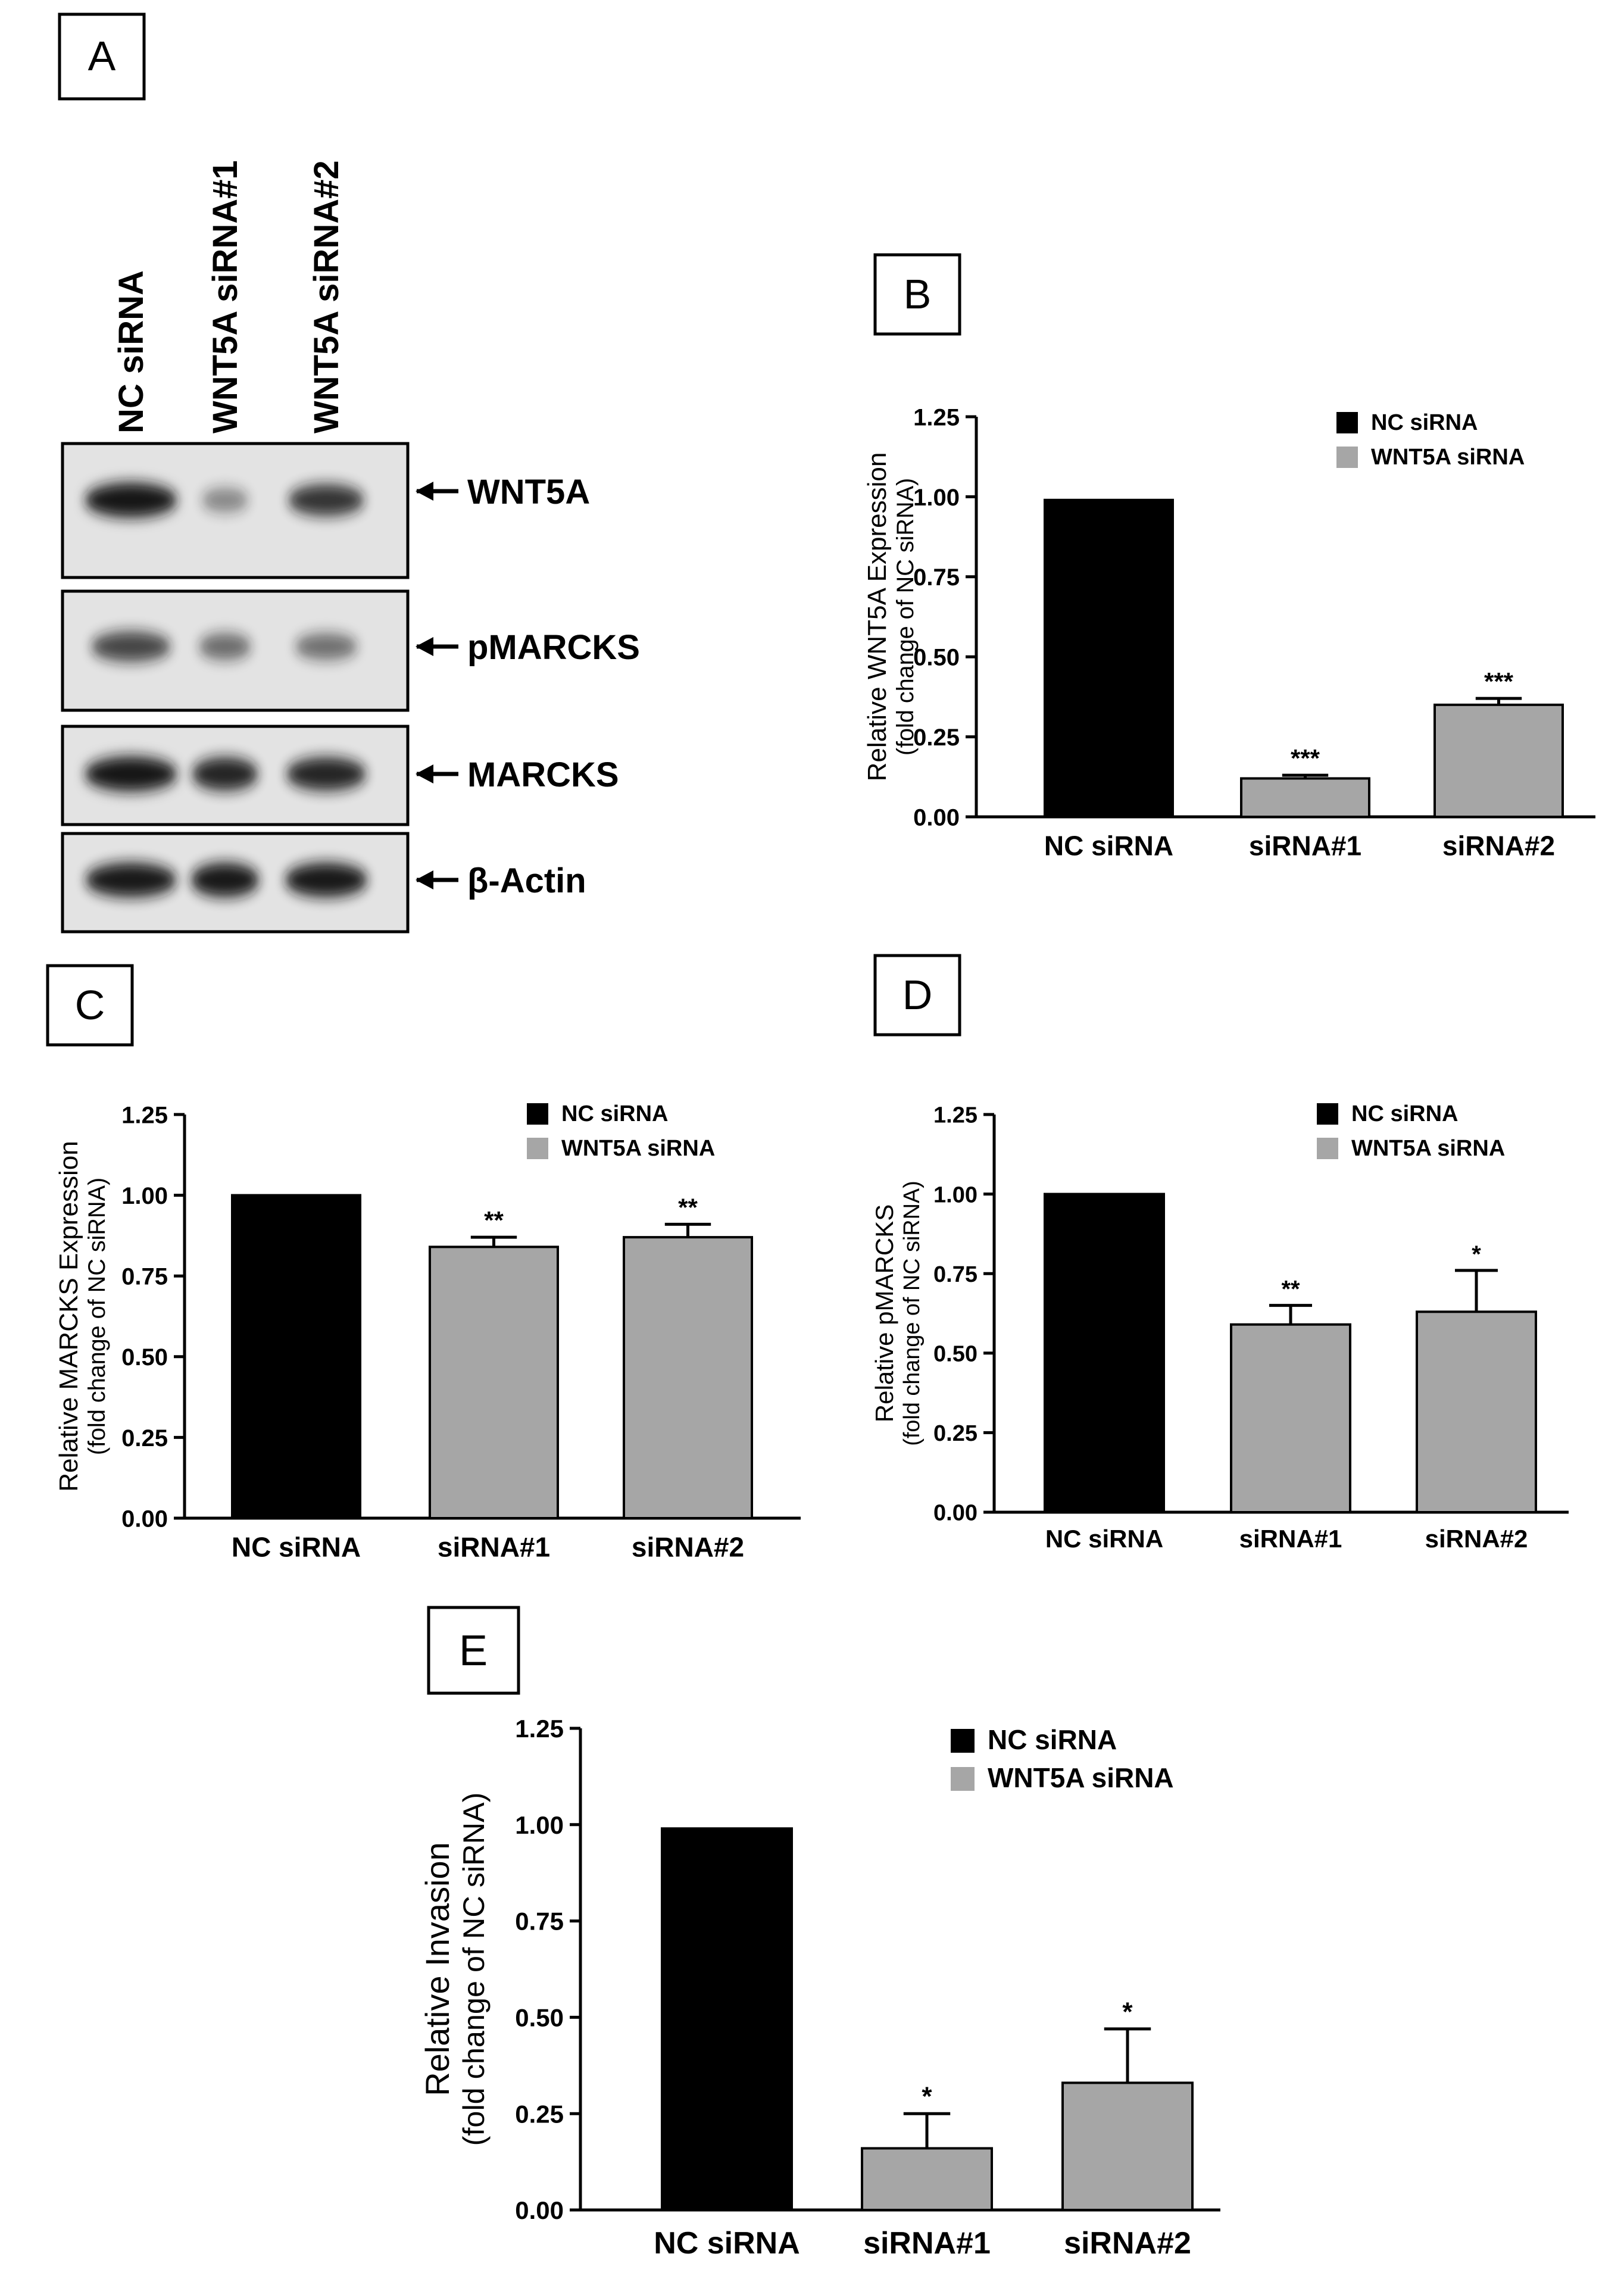 The height and width of the screenshot is (2282, 1624). I want to click on panel-label-d-text: D, so click(917, 995).